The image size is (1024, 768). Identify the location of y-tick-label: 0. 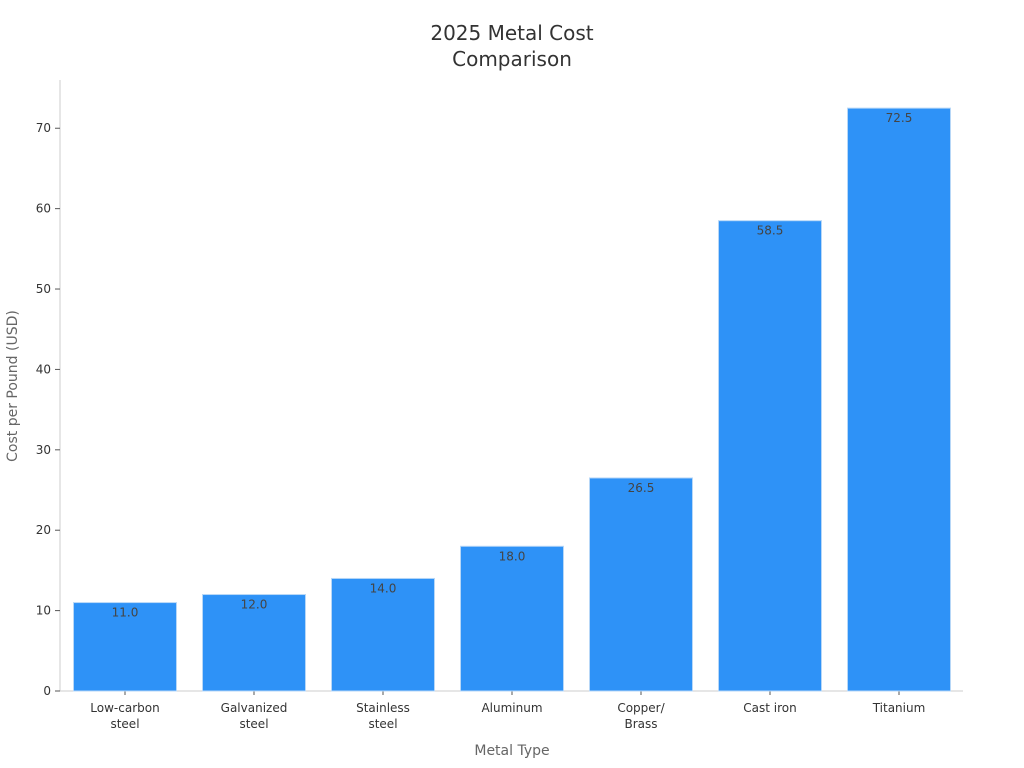
(47, 691).